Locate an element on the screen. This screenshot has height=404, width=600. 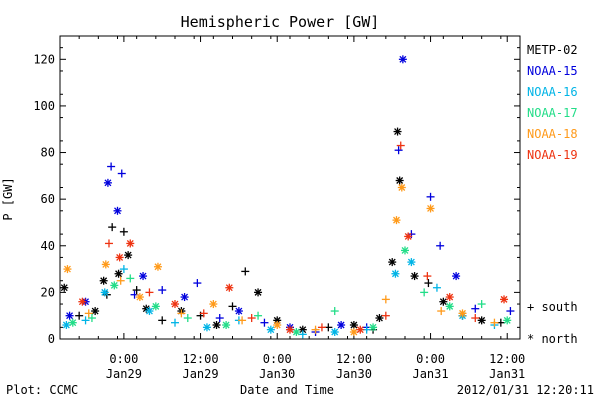
legend-entry: NOAA-19 is located at coordinates (552, 155).